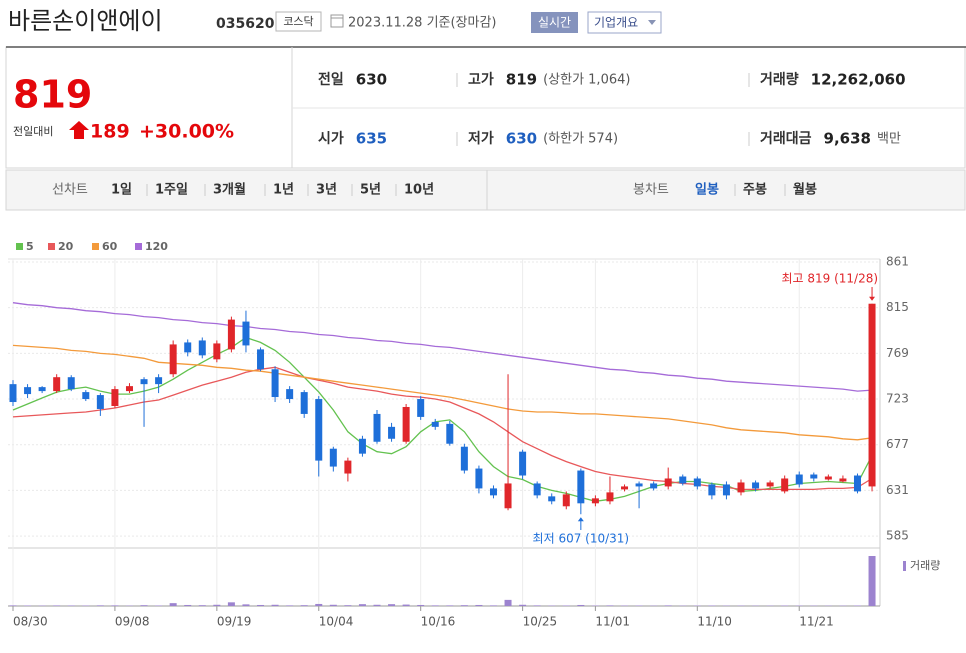 This screenshot has height=653, width=966. I want to click on x-tick-label: 11/10, so click(714, 622).